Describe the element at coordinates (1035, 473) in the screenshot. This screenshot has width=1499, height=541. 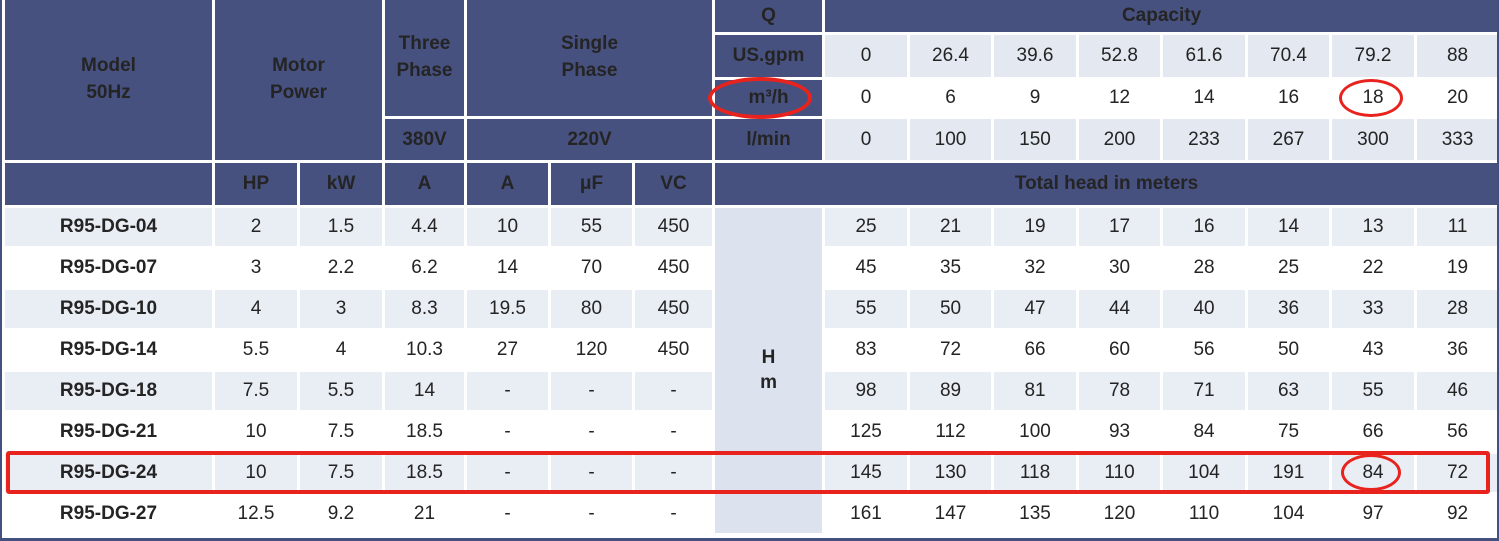
I see `head-cell: 118` at that location.